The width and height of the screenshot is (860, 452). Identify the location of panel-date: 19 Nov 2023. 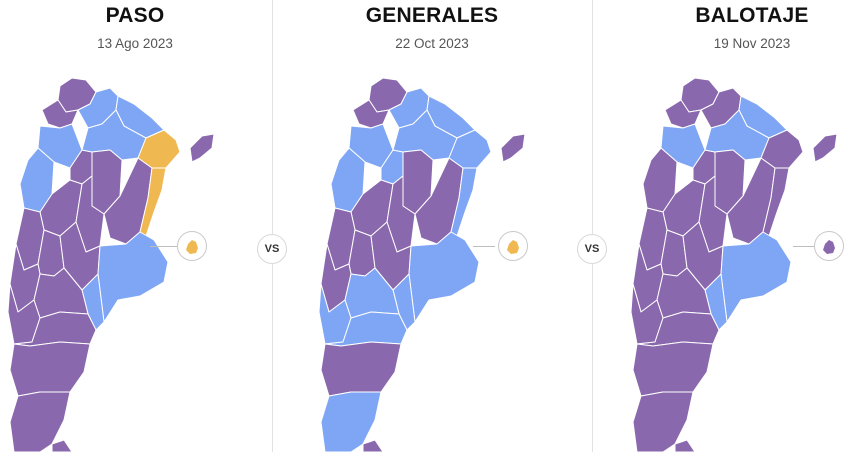
(752, 43).